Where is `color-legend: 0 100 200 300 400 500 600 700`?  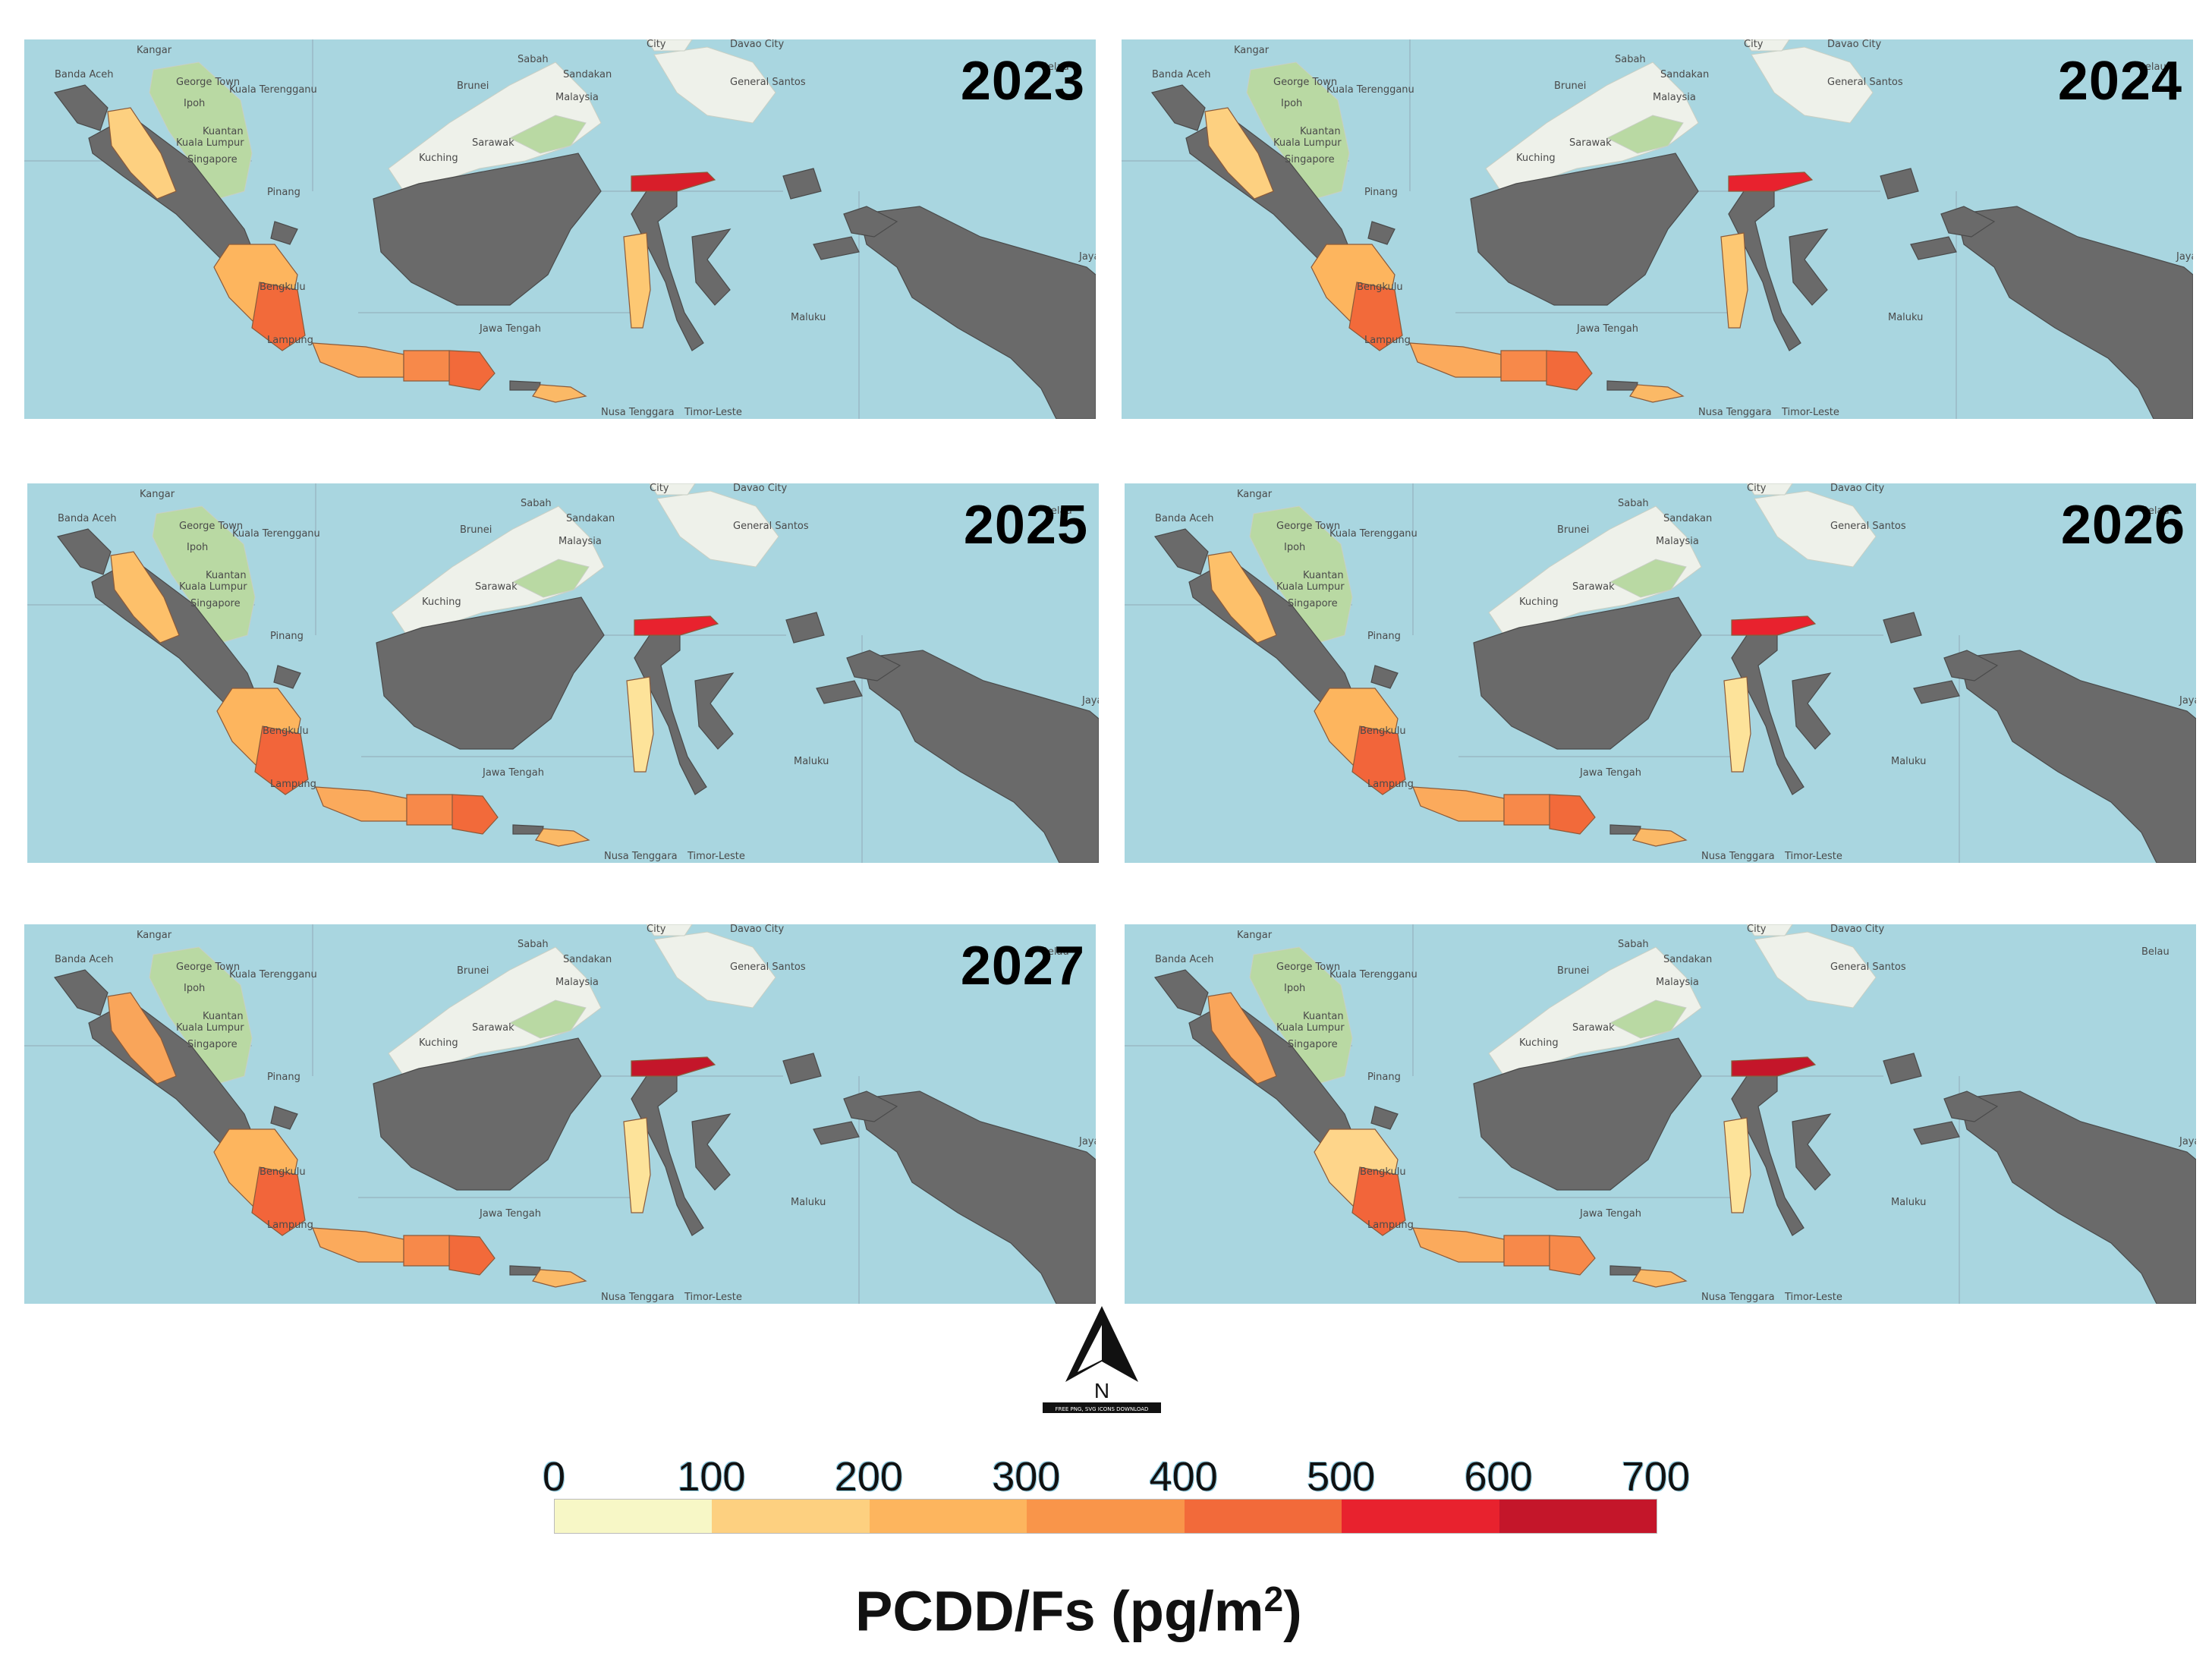 color-legend: 0 100 200 300 400 500 600 700 is located at coordinates (1116, 1499).